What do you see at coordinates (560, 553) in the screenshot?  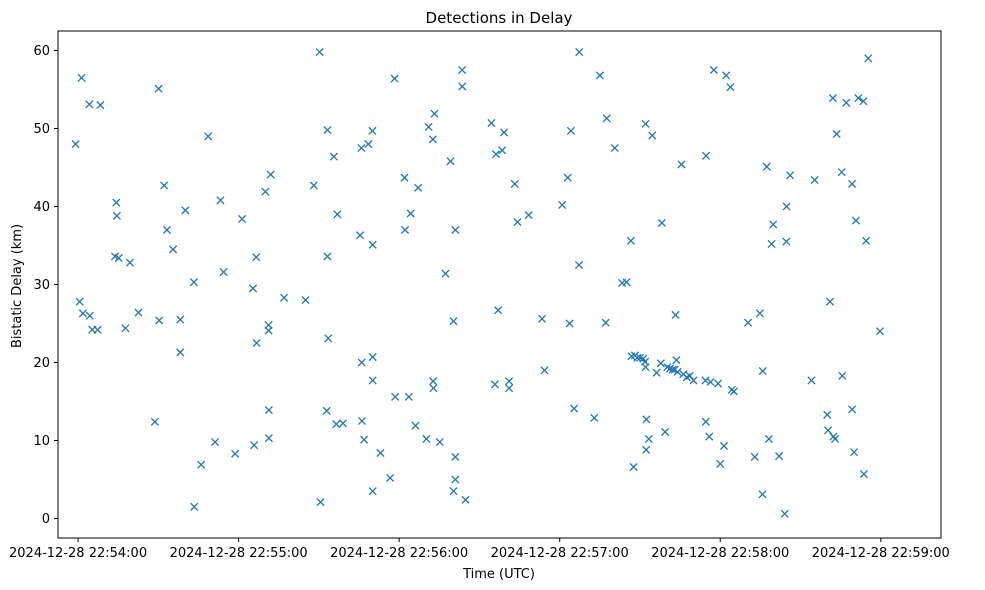 I see `x-tick-label: 2024-12-28 22:57:00` at bounding box center [560, 553].